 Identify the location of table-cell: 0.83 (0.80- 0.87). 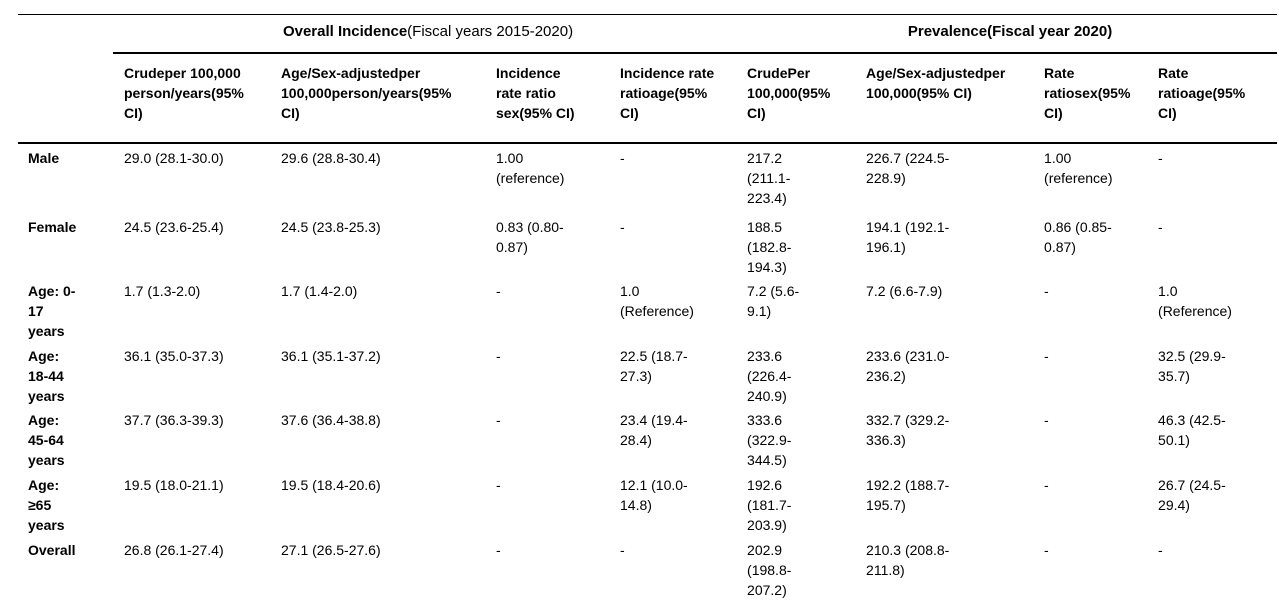
(530, 237).